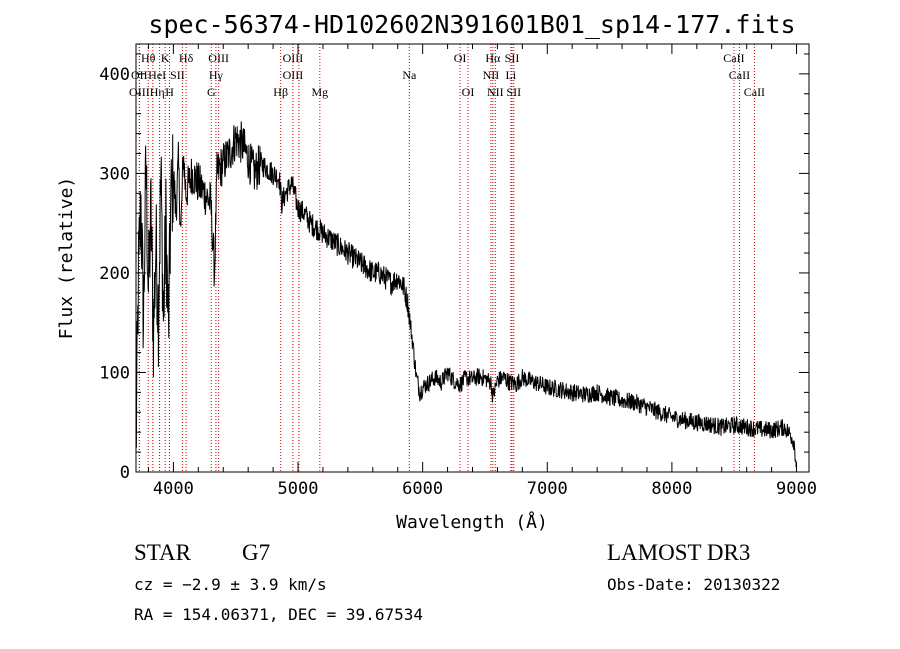 This screenshot has height=649, width=900. I want to click on x-axis-label: Wavelength (Å), so click(472, 522).